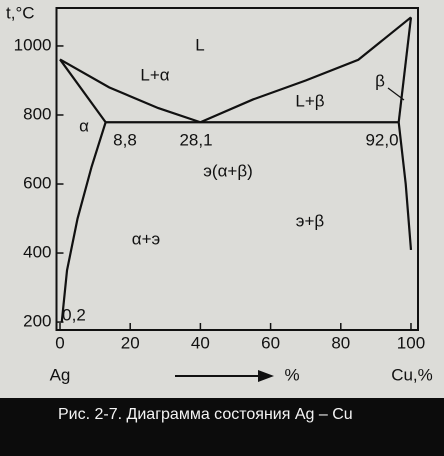  What do you see at coordinates (37, 321) in the screenshot?
I see `y-tick-label: 200` at bounding box center [37, 321].